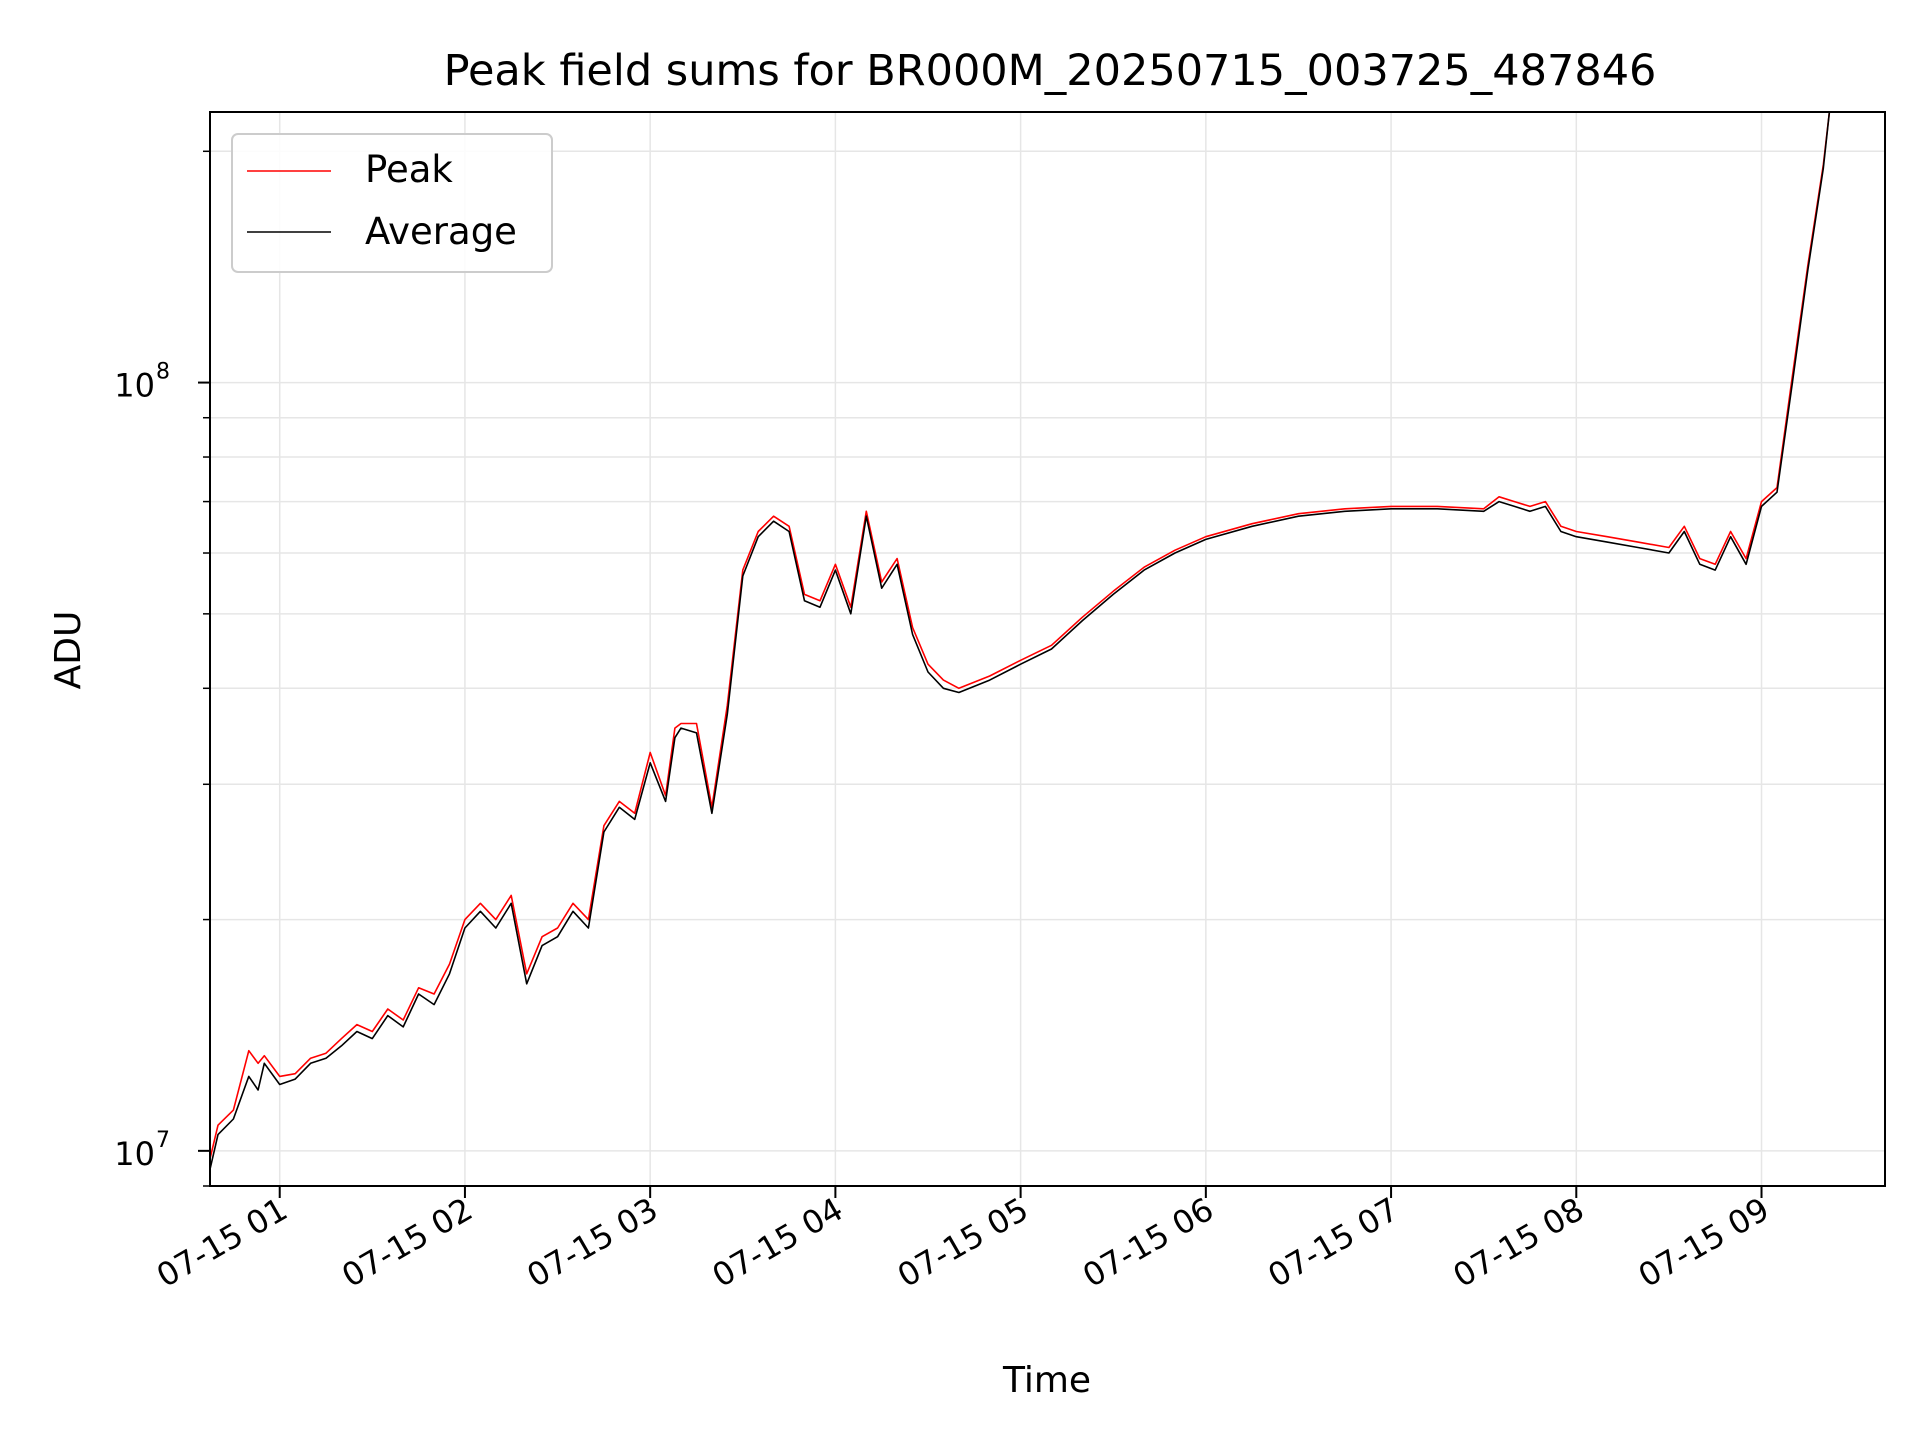 Image resolution: width=1920 pixels, height=1440 pixels. I want to click on legend: Peak Average, so click(392, 203).